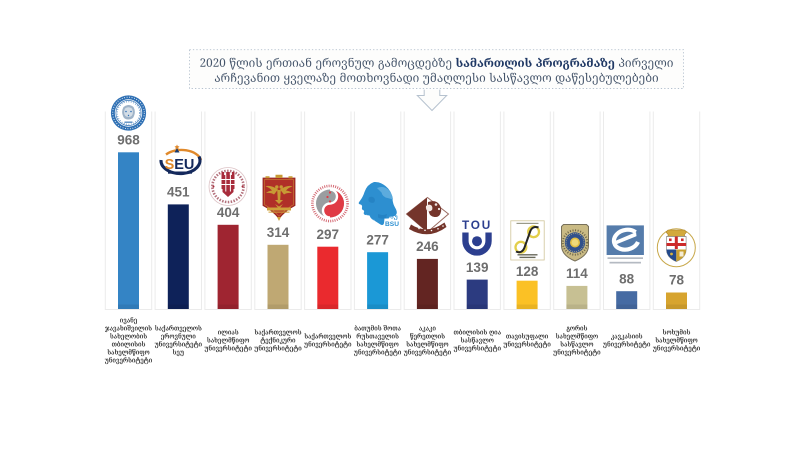  Describe the element at coordinates (392, 224) in the screenshot. I see `svg-text: BSU` at that location.